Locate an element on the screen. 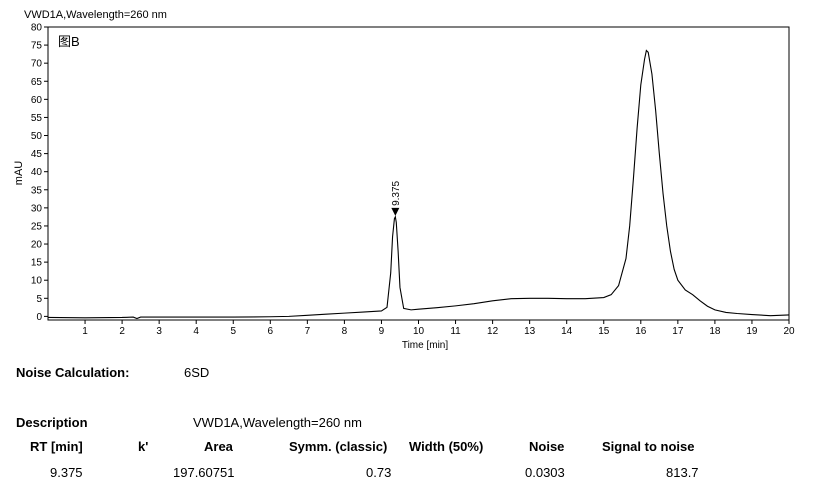 Image resolution: width=823 pixels, height=490 pixels. noise-calculation-label: Noise Calculation: is located at coordinates (73, 372).